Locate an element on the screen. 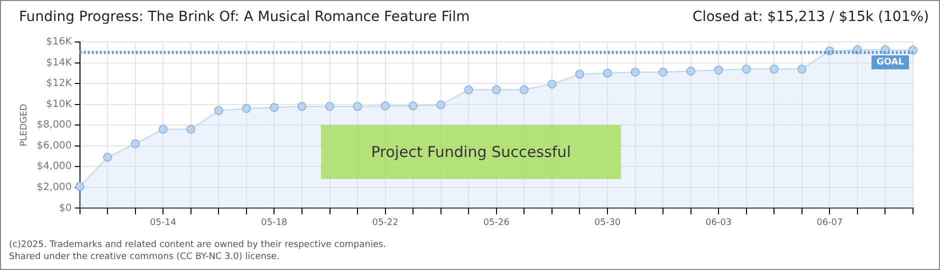 The width and height of the screenshot is (940, 270). x-tick-label: 06-07 is located at coordinates (829, 223).